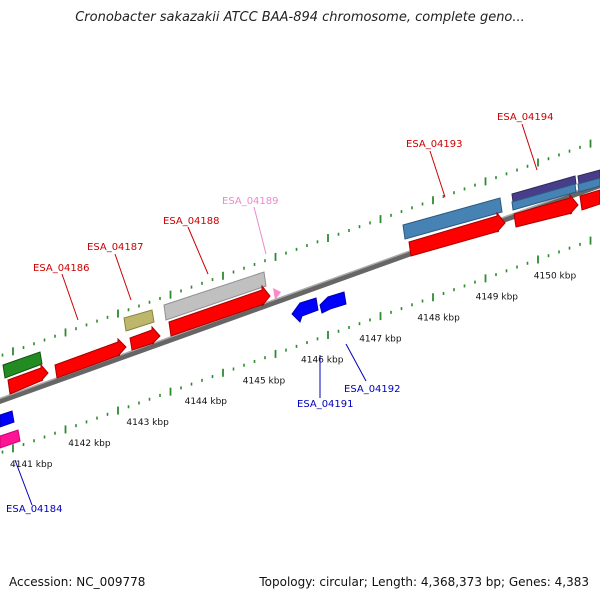 This screenshot has height=600, width=600. I want to click on gene-label-esa-04192: ESA_04192, so click(372, 389).